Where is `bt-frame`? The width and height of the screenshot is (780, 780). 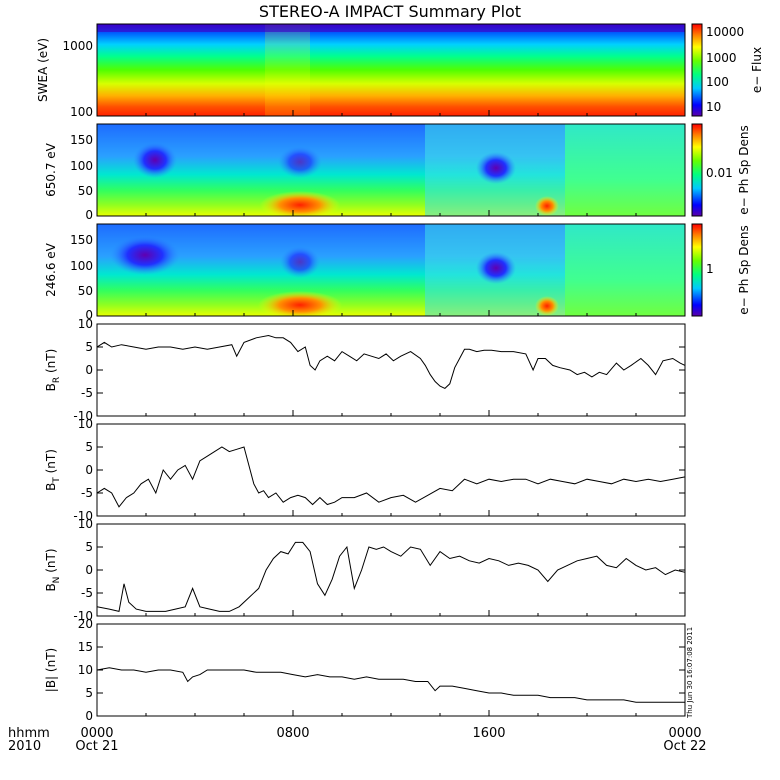 bt-frame is located at coordinates (391, 470).